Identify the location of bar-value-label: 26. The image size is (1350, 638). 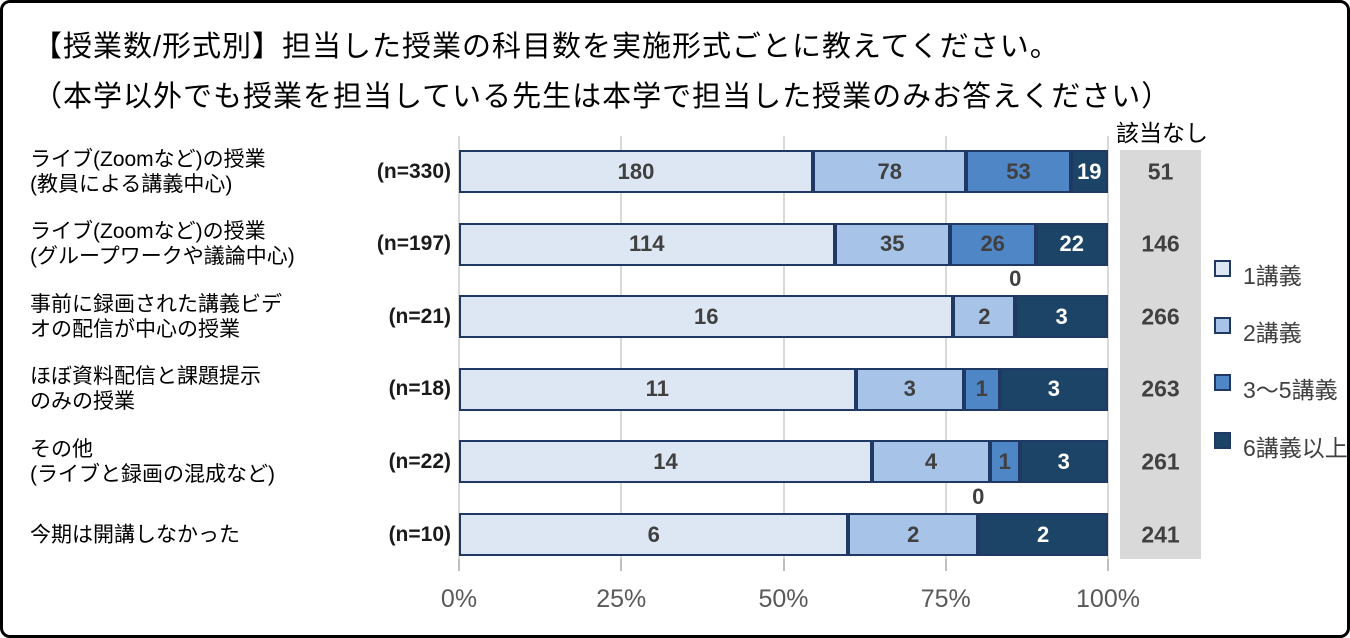
(992, 244).